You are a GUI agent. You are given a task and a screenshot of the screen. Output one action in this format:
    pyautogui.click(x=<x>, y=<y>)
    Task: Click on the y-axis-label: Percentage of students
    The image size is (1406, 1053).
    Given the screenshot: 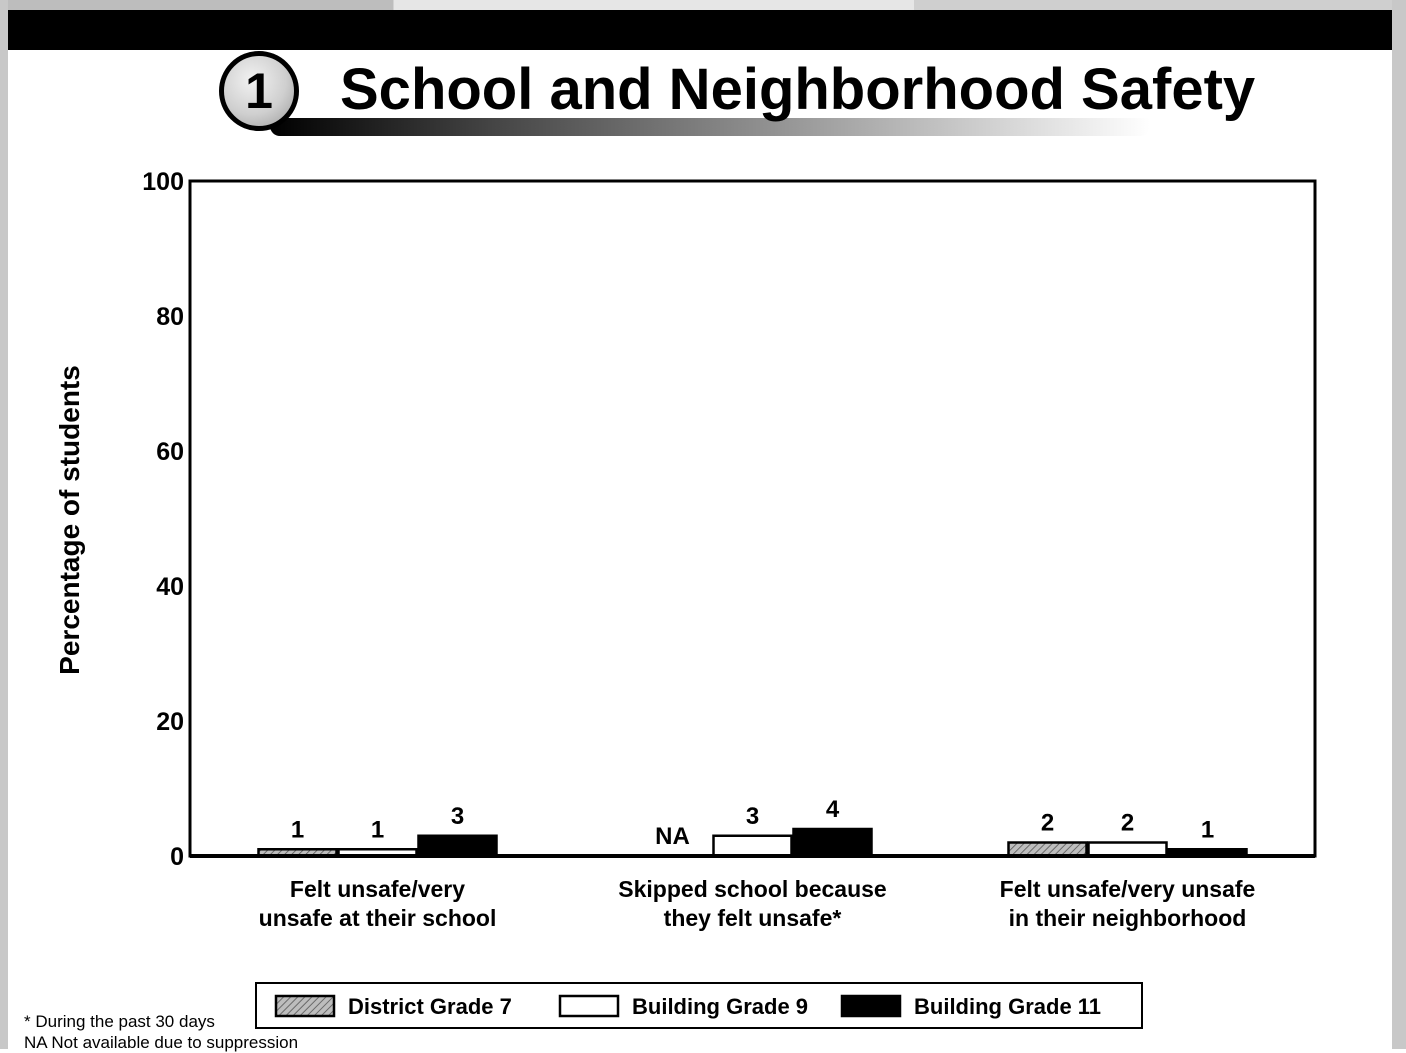 What is the action you would take?
    pyautogui.click(x=69, y=520)
    